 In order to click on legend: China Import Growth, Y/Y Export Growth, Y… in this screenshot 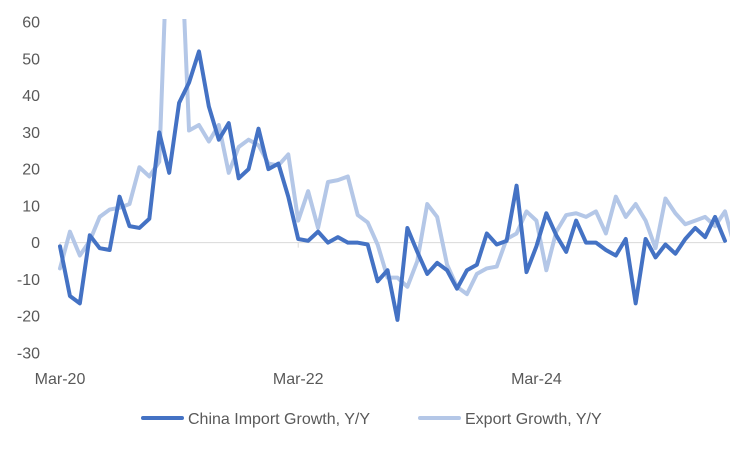, I will do `click(371, 419)`.